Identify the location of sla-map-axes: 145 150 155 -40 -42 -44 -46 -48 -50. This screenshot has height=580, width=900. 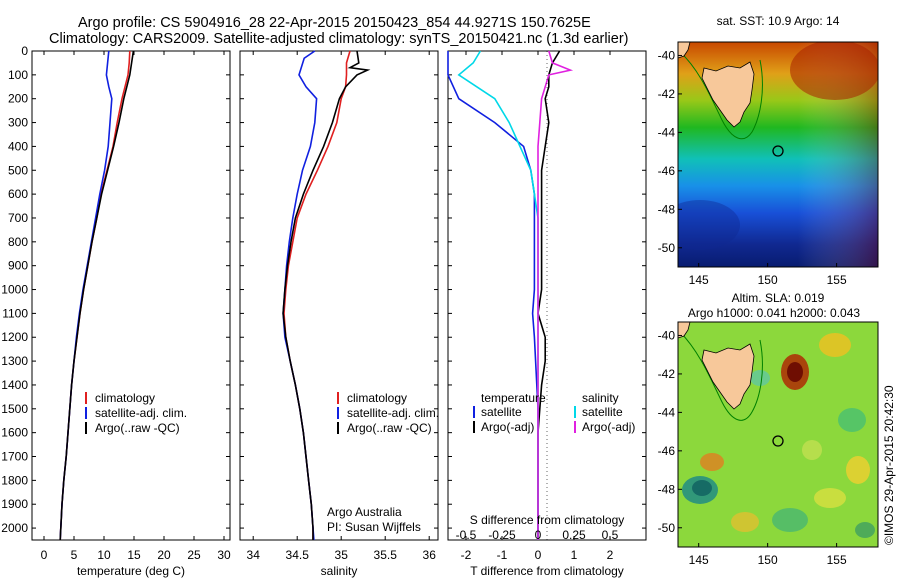
(752, 447).